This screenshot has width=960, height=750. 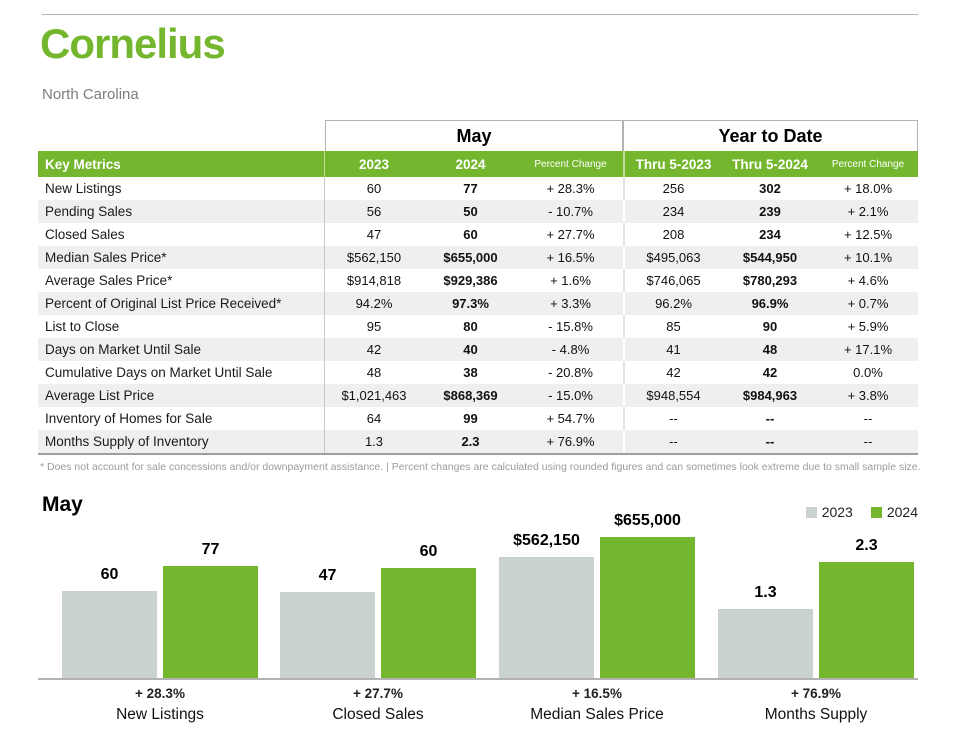 I want to click on metric-value: $655,000, so click(x=470, y=257).